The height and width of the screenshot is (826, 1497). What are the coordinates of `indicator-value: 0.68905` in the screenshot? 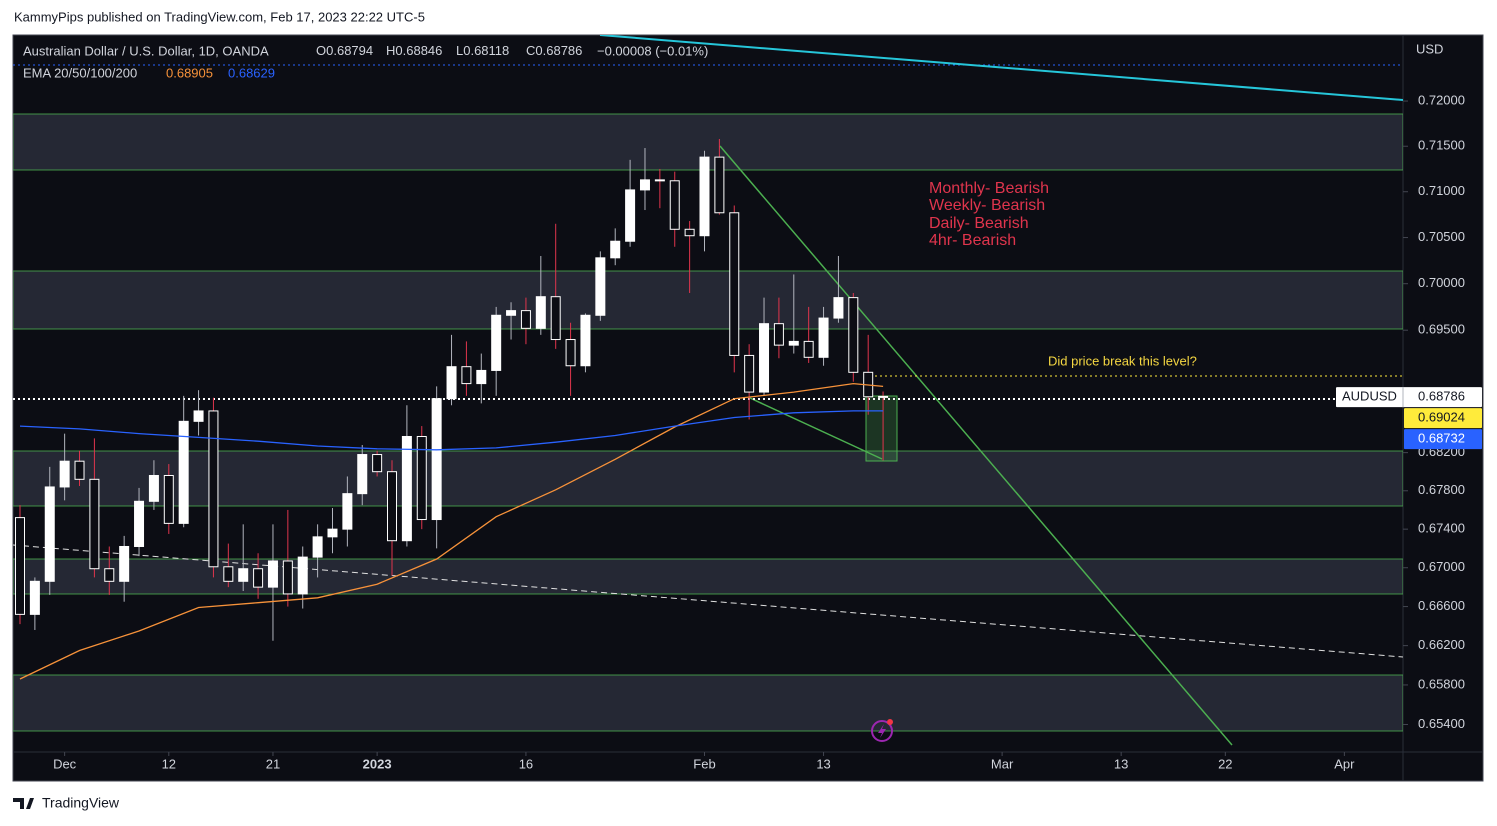 It's located at (189, 72).